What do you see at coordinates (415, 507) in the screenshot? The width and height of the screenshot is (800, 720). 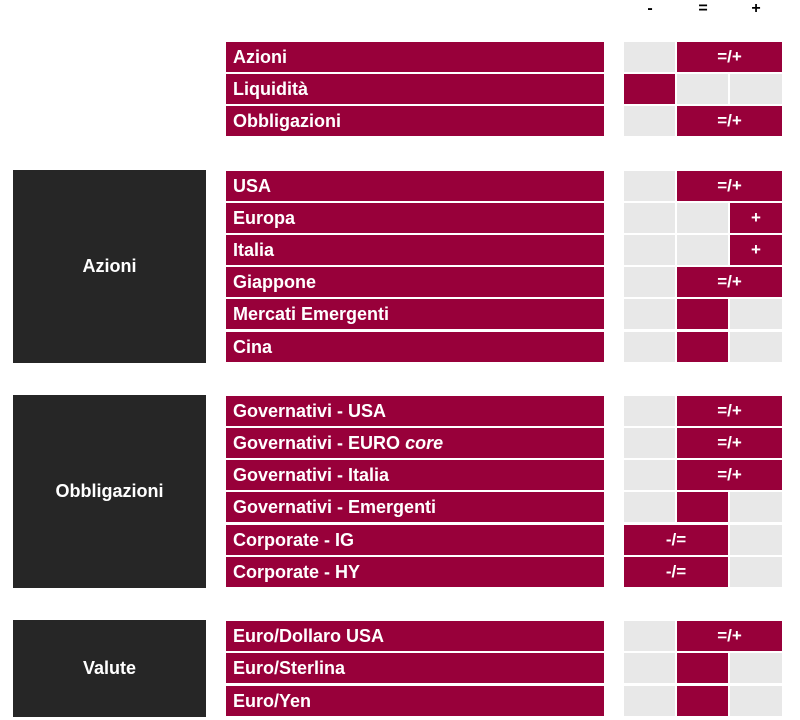 I see `row-label: Governativi - Emergenti` at bounding box center [415, 507].